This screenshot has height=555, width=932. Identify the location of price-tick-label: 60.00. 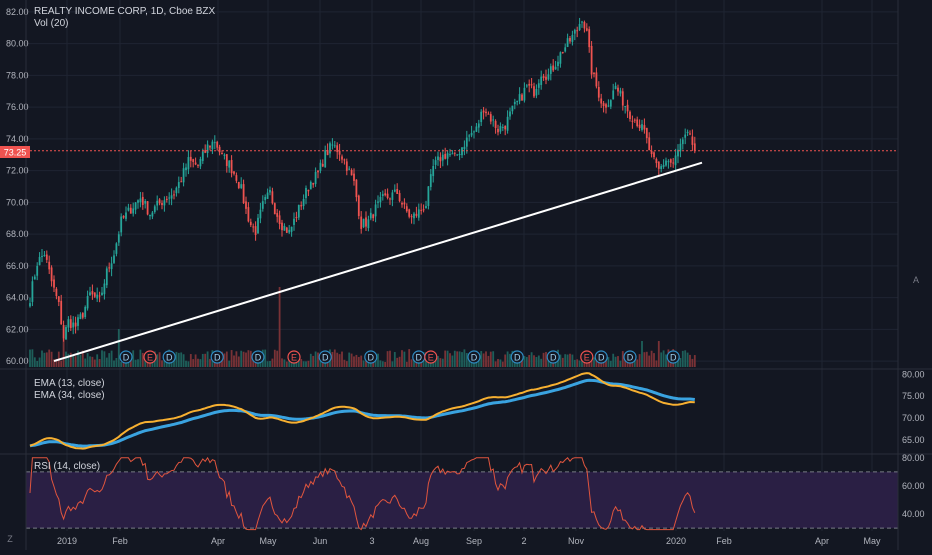
(17, 361).